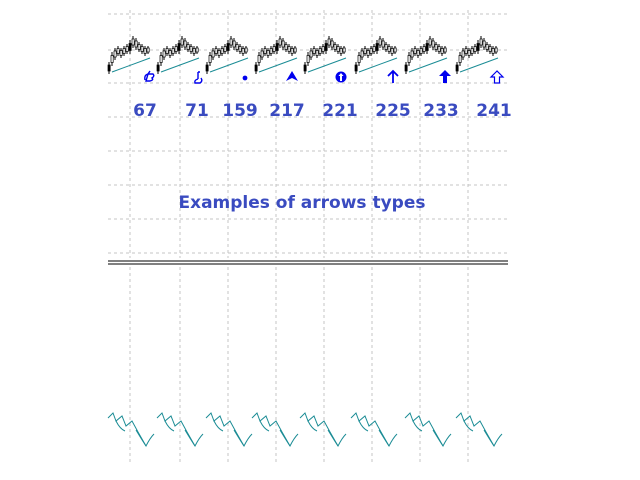  Describe the element at coordinates (149, 76) in the screenshot. I see `hand-pointing-icon` at that location.